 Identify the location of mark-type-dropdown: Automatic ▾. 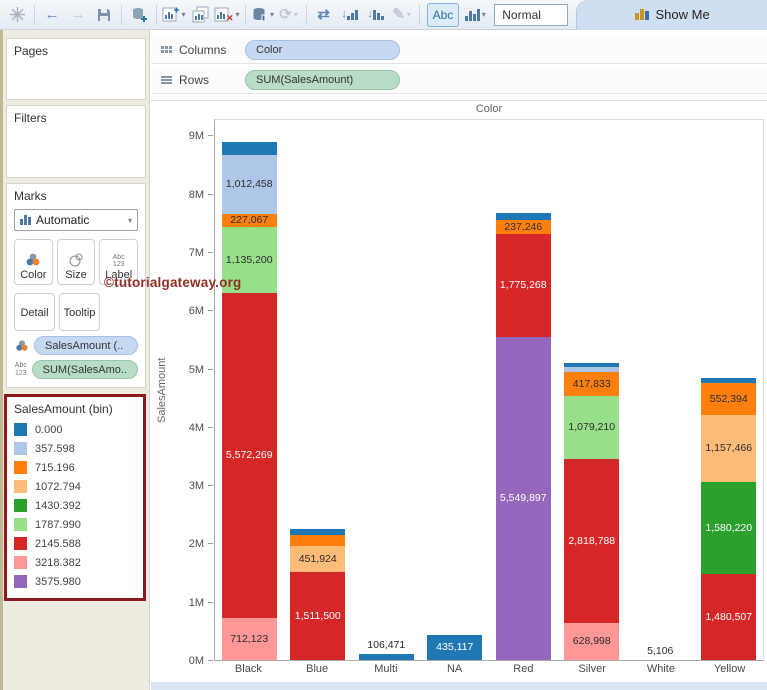
(76, 220).